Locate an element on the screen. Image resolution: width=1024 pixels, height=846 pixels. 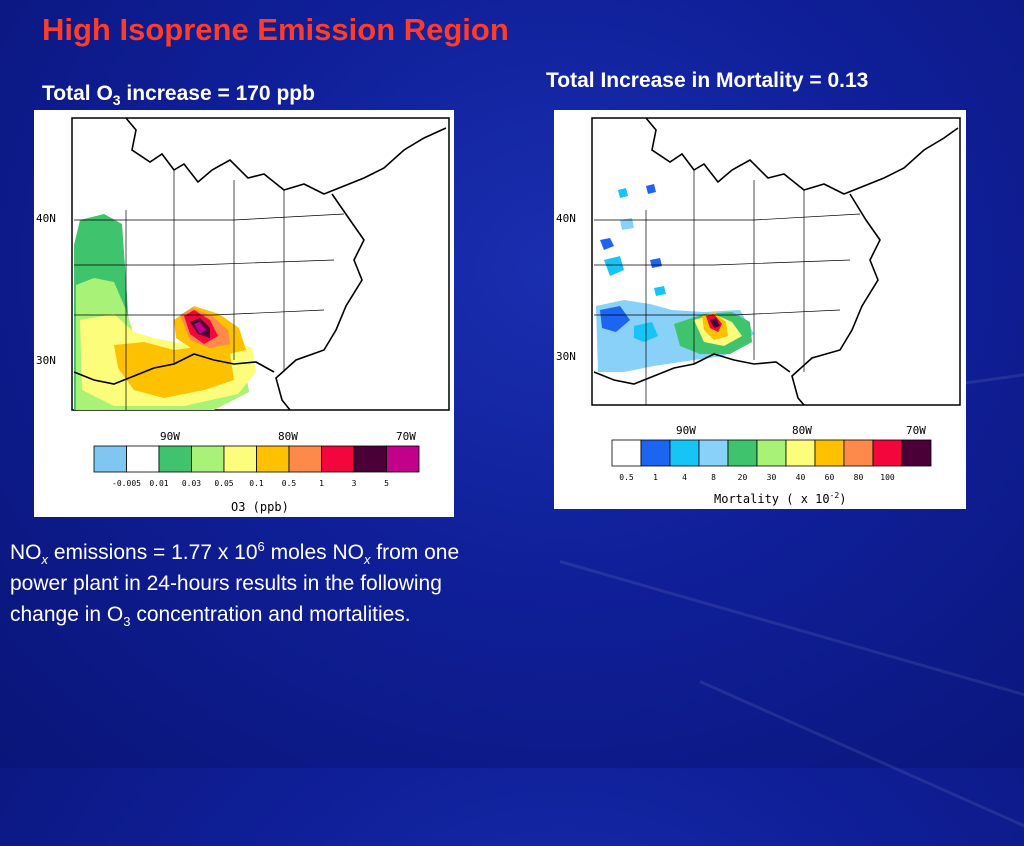
legend-tick-label: 30 is located at coordinates (772, 477).